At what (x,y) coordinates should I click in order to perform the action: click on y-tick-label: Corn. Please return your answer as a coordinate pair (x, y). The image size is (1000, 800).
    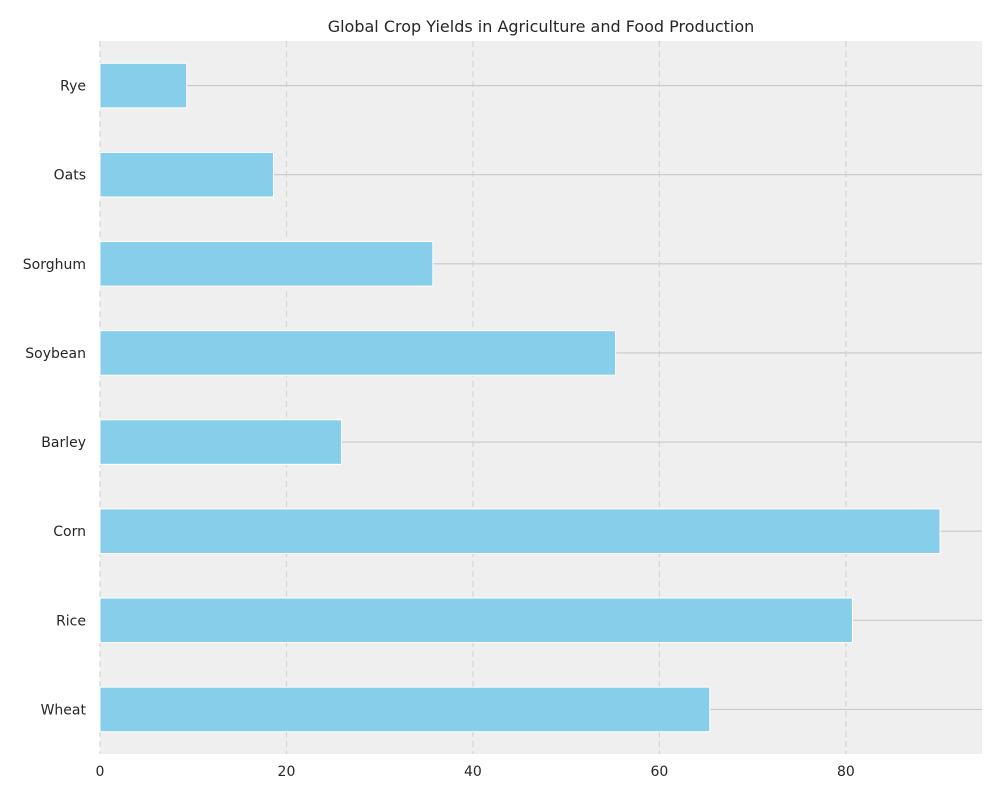
    Looking at the image, I should click on (69, 532).